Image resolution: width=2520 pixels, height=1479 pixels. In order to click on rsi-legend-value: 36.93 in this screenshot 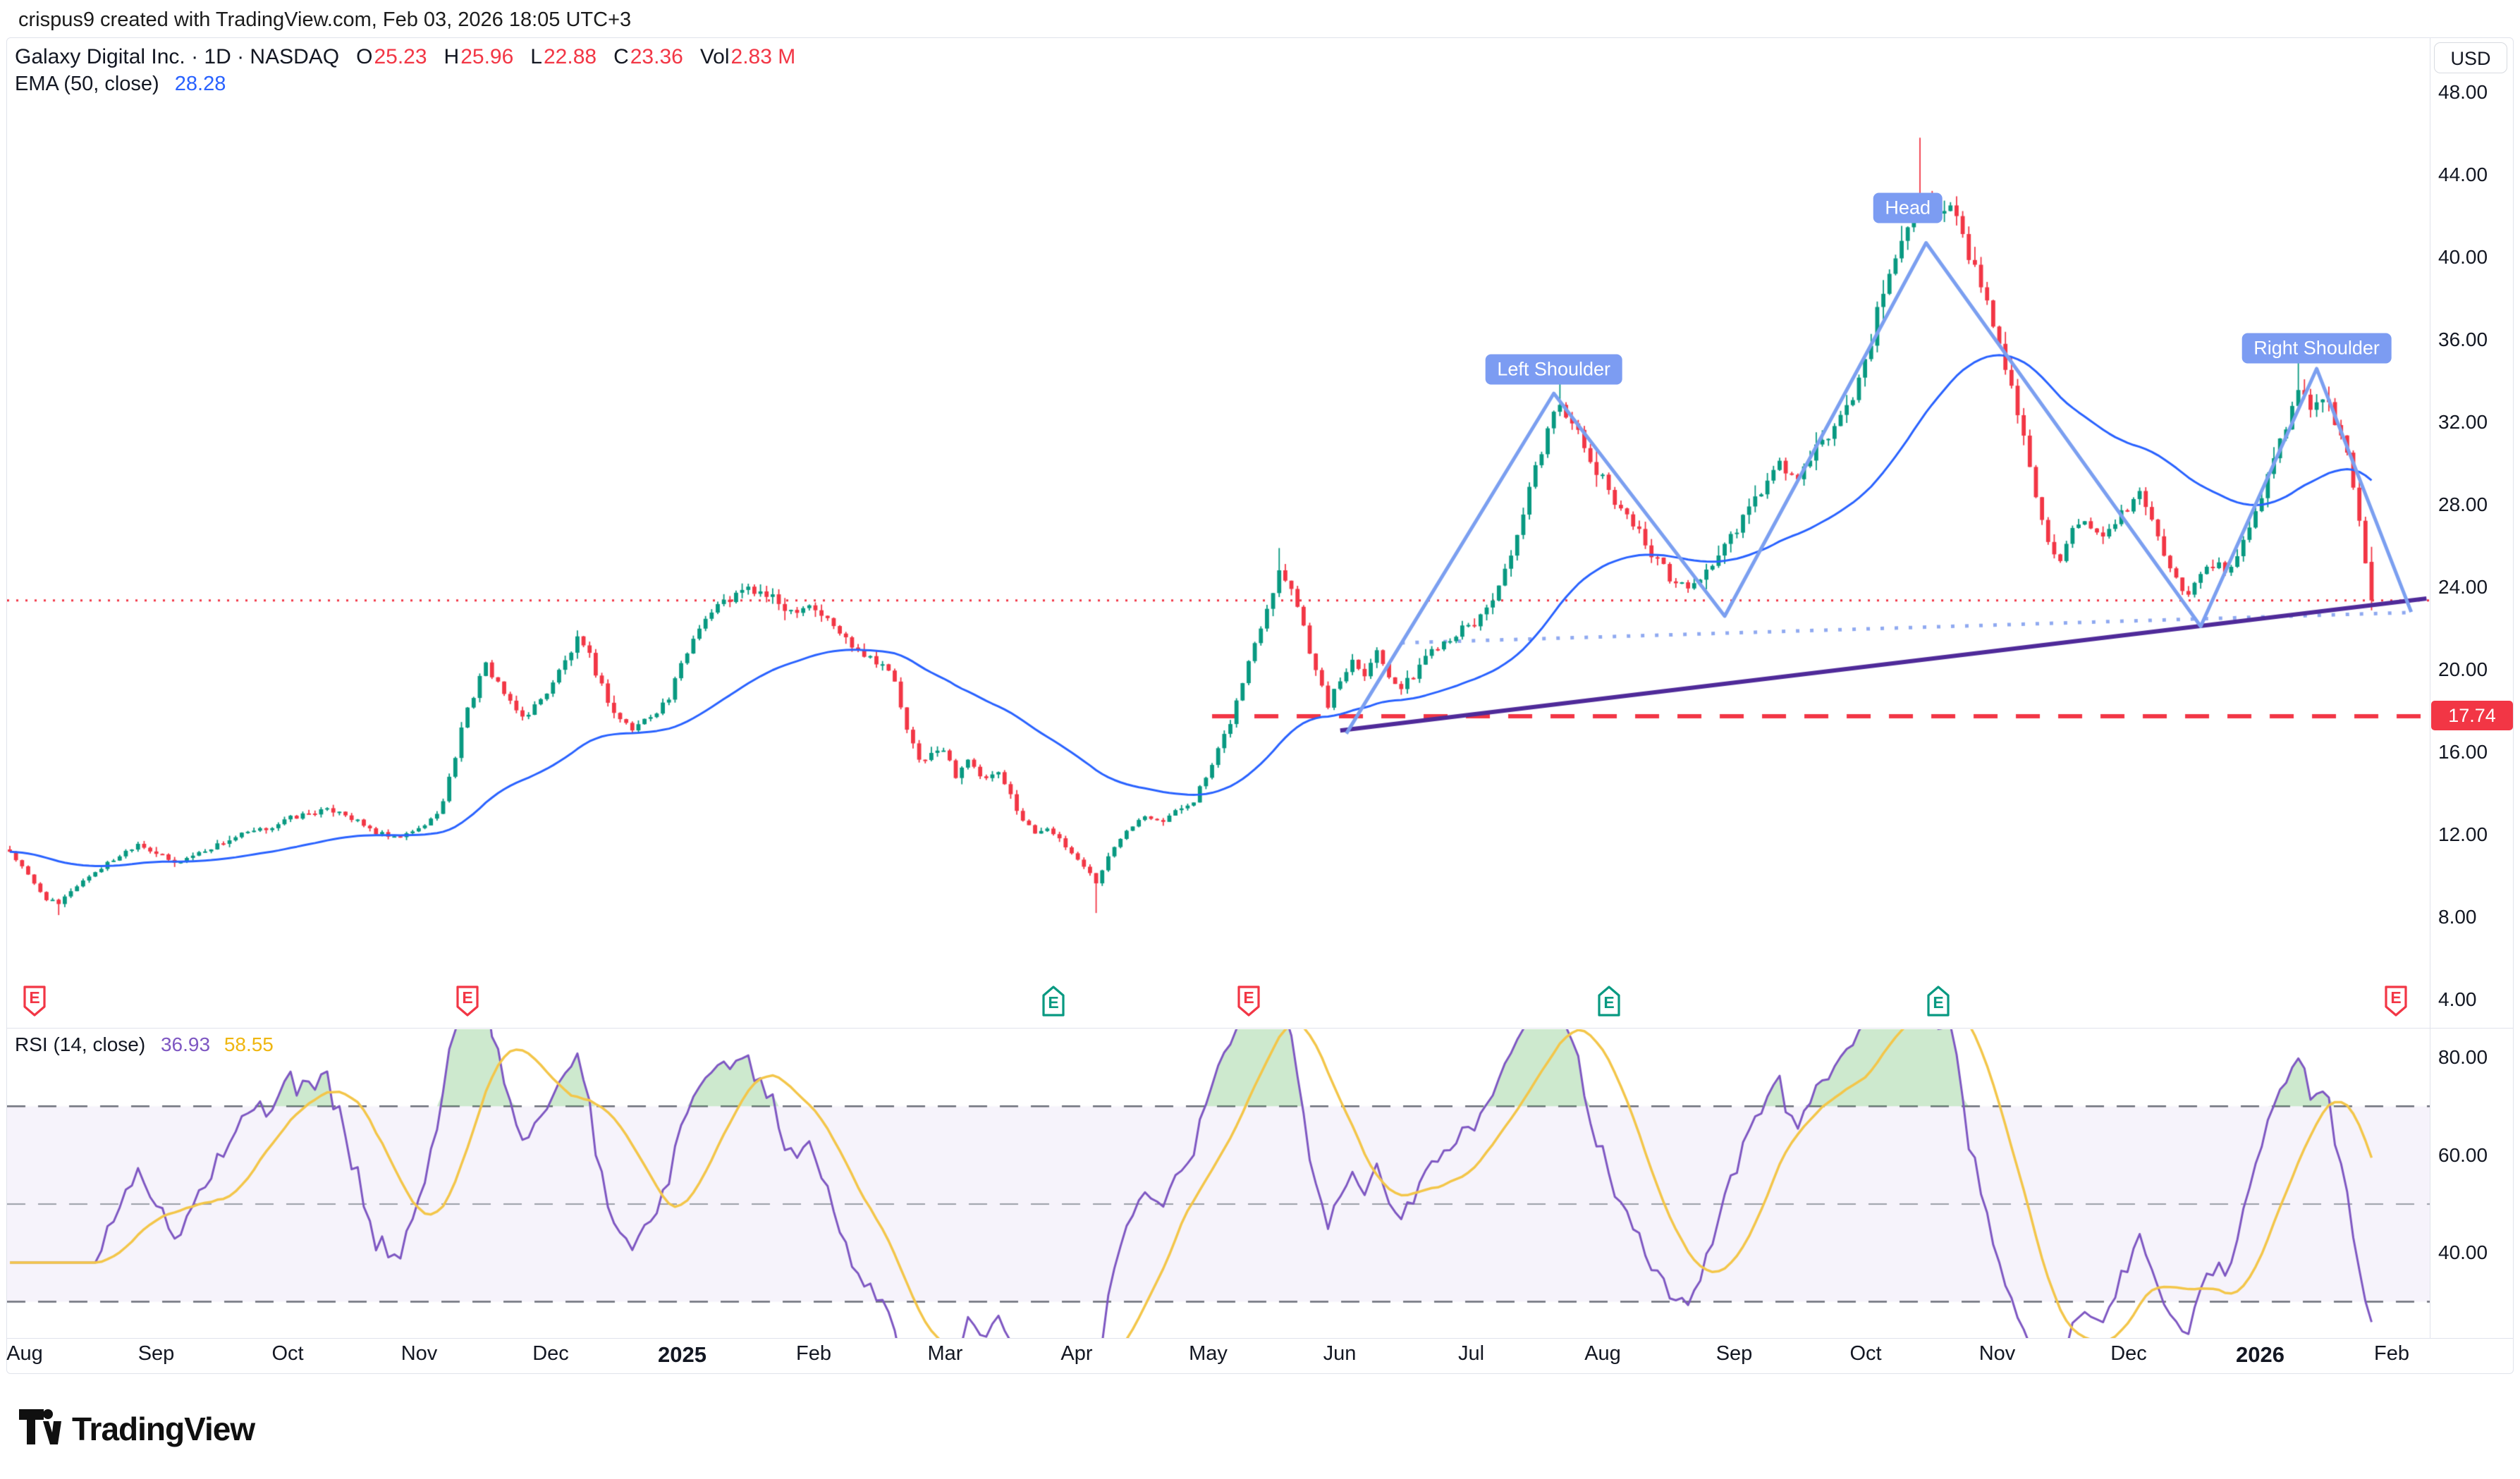, I will do `click(185, 1044)`.